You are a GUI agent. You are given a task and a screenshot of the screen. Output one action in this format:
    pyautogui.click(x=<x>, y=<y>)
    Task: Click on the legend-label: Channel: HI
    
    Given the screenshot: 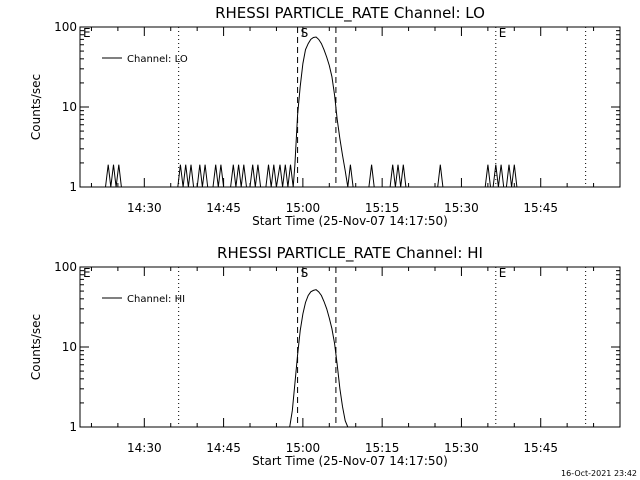 What is the action you would take?
    pyautogui.click(x=156, y=299)
    